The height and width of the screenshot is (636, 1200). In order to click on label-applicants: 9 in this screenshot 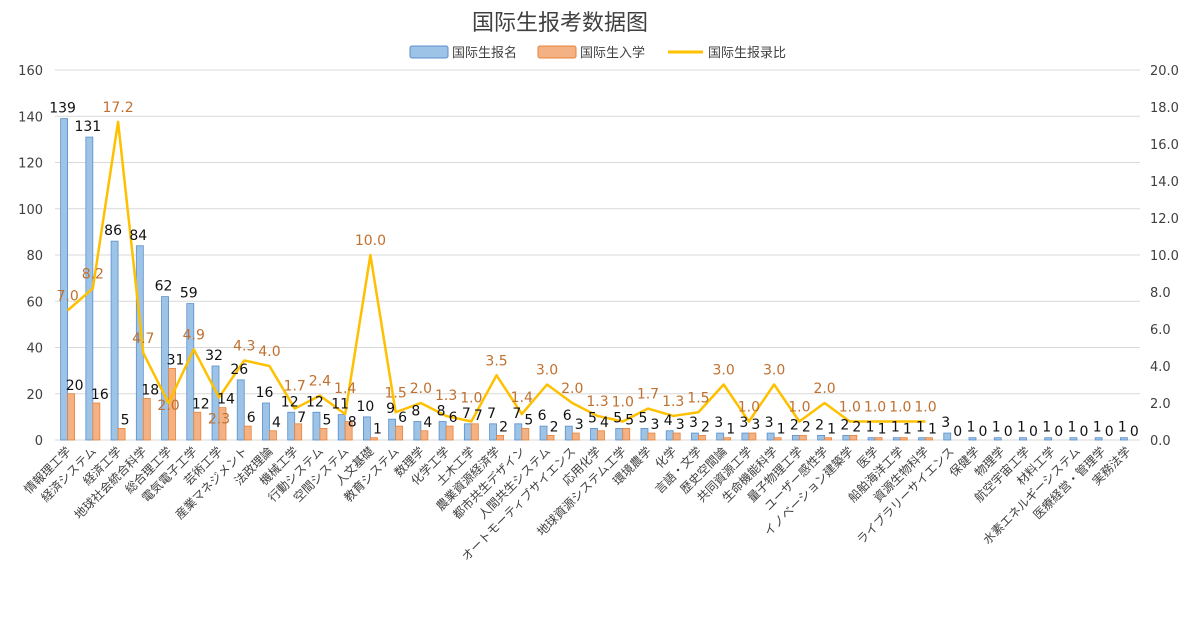, I will do `click(390, 409)`.